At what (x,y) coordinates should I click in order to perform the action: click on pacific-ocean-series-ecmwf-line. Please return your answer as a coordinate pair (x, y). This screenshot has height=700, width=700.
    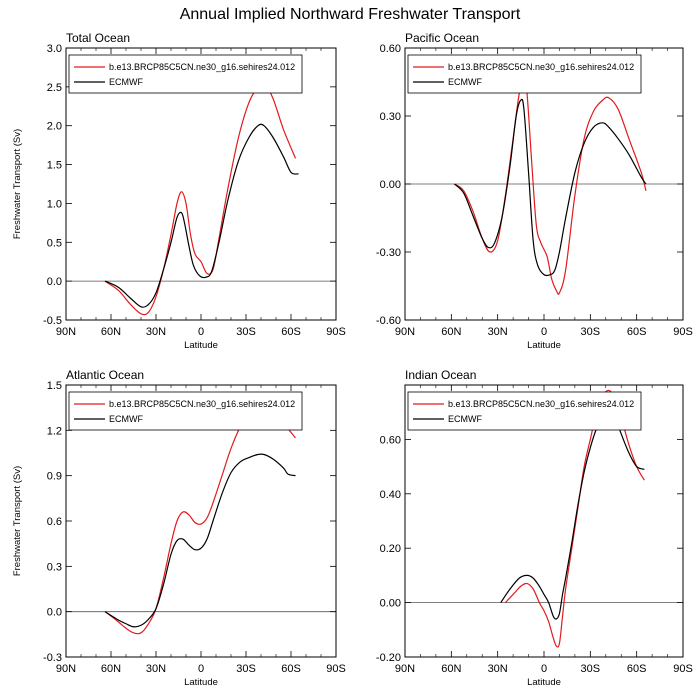
    Looking at the image, I should click on (550, 187).